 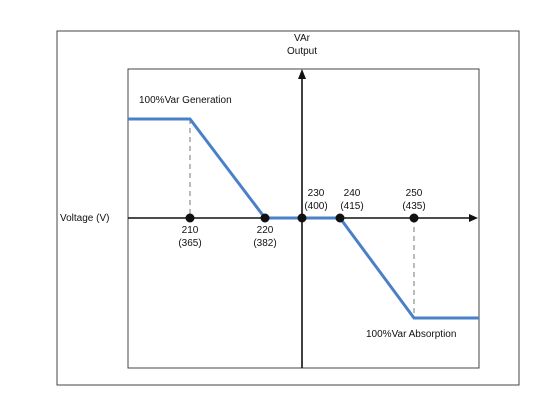 I want to click on tick-sublabel-230: (400), so click(x=315, y=206).